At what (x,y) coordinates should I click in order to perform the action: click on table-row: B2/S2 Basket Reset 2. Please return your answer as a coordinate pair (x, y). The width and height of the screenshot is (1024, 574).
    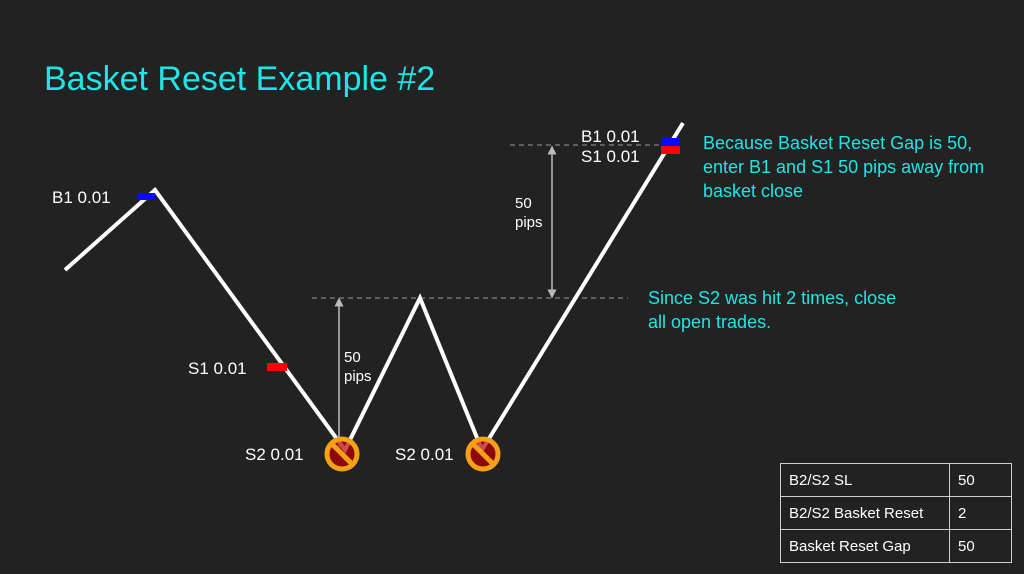
    Looking at the image, I should click on (896, 513).